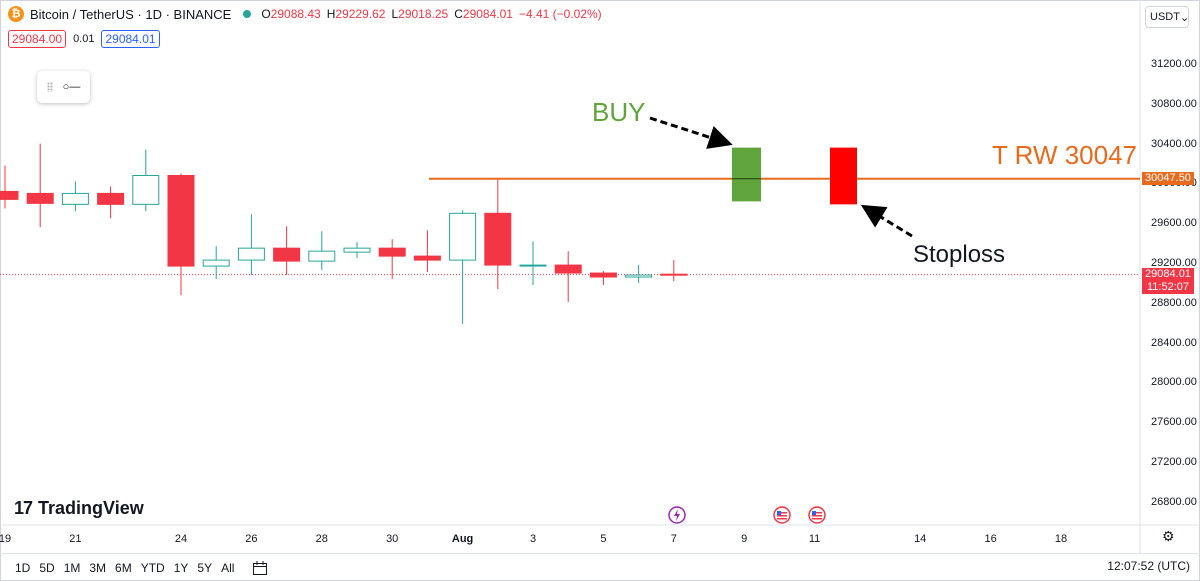 The height and width of the screenshot is (581, 1200). Describe the element at coordinates (1148, 566) in the screenshot. I see `utc-clock: 12:07:52 (UTC)` at that location.